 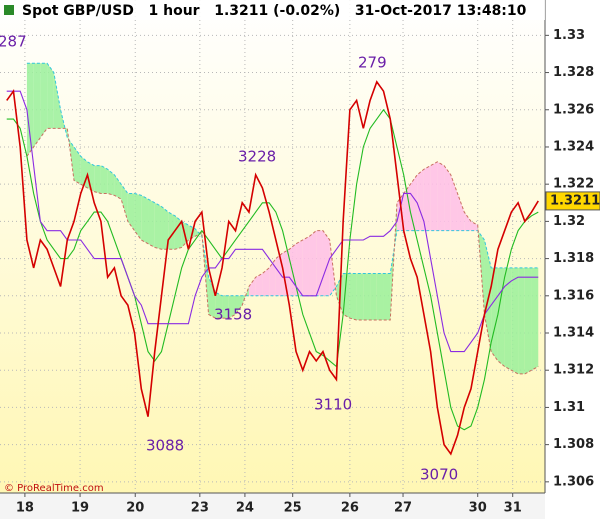 I want to click on y-tick-label: 1.318, so click(x=573, y=258).